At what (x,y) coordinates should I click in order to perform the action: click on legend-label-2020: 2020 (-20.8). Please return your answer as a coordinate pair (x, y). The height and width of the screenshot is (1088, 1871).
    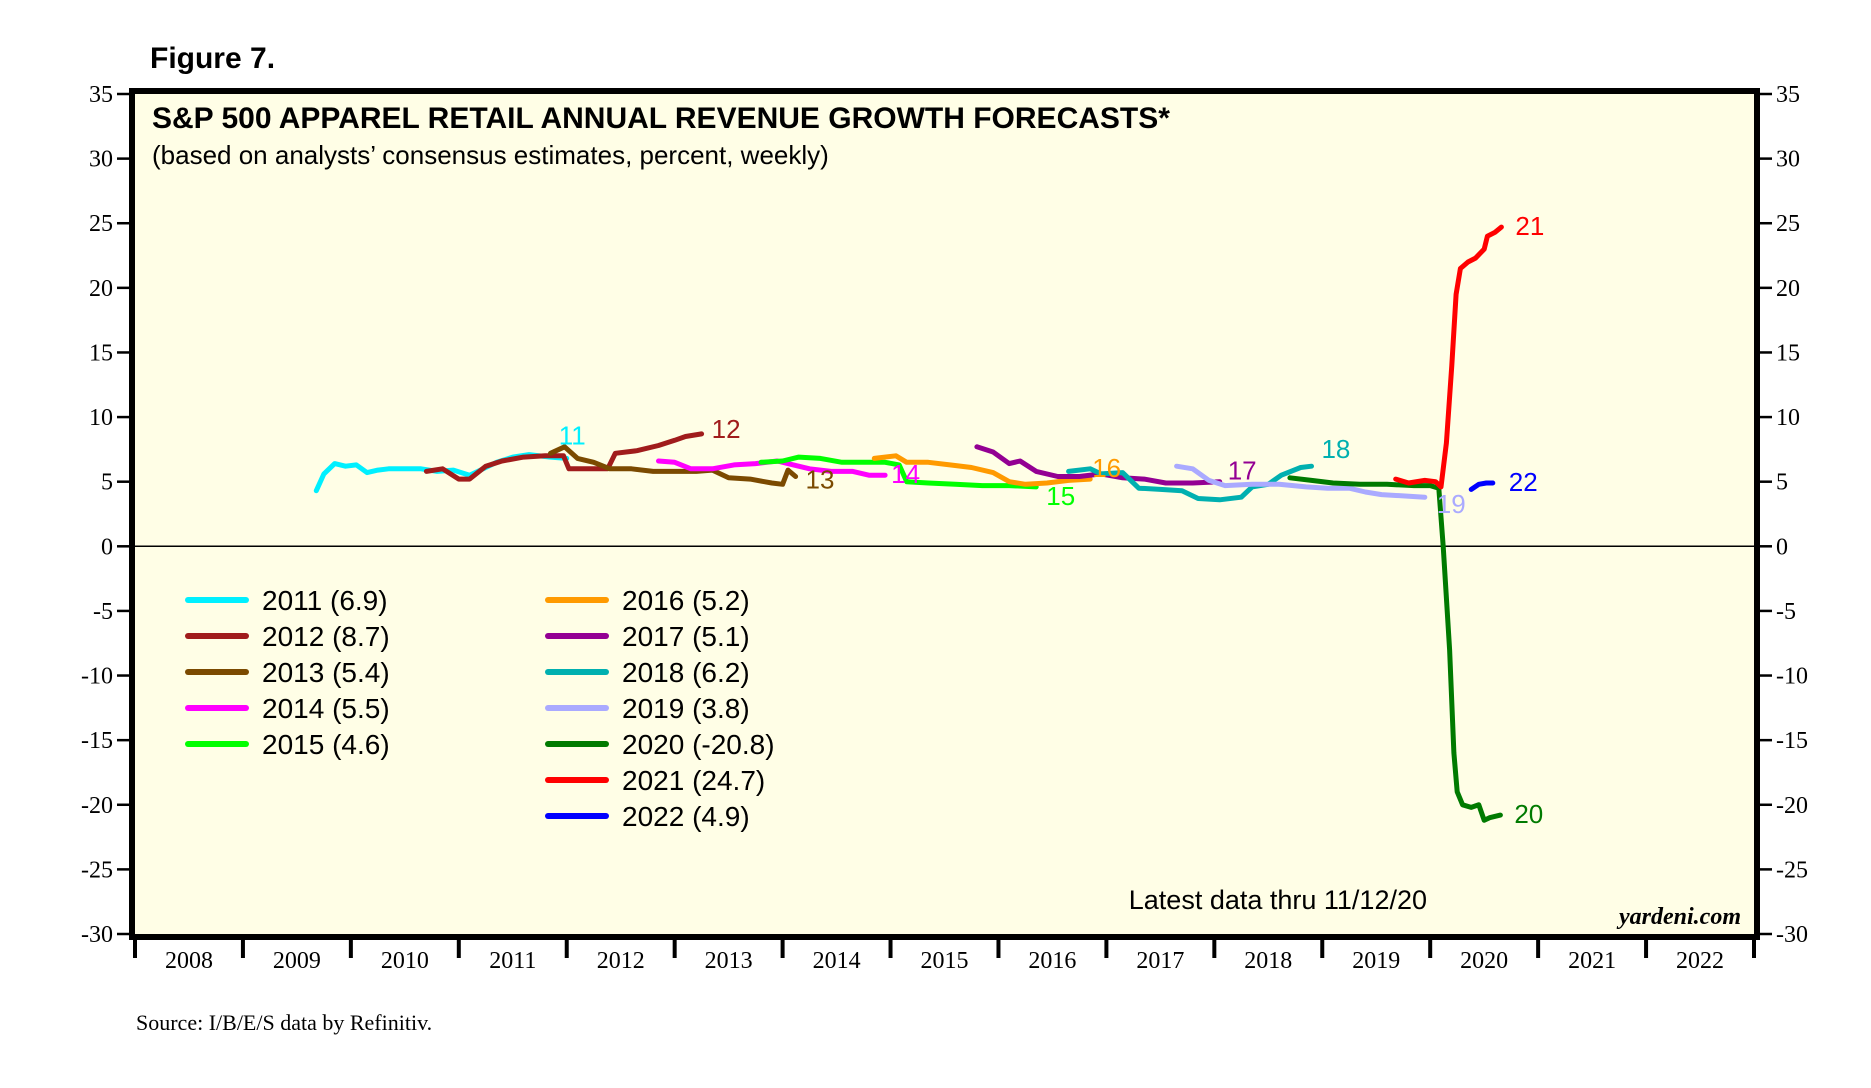
    Looking at the image, I should click on (698, 744).